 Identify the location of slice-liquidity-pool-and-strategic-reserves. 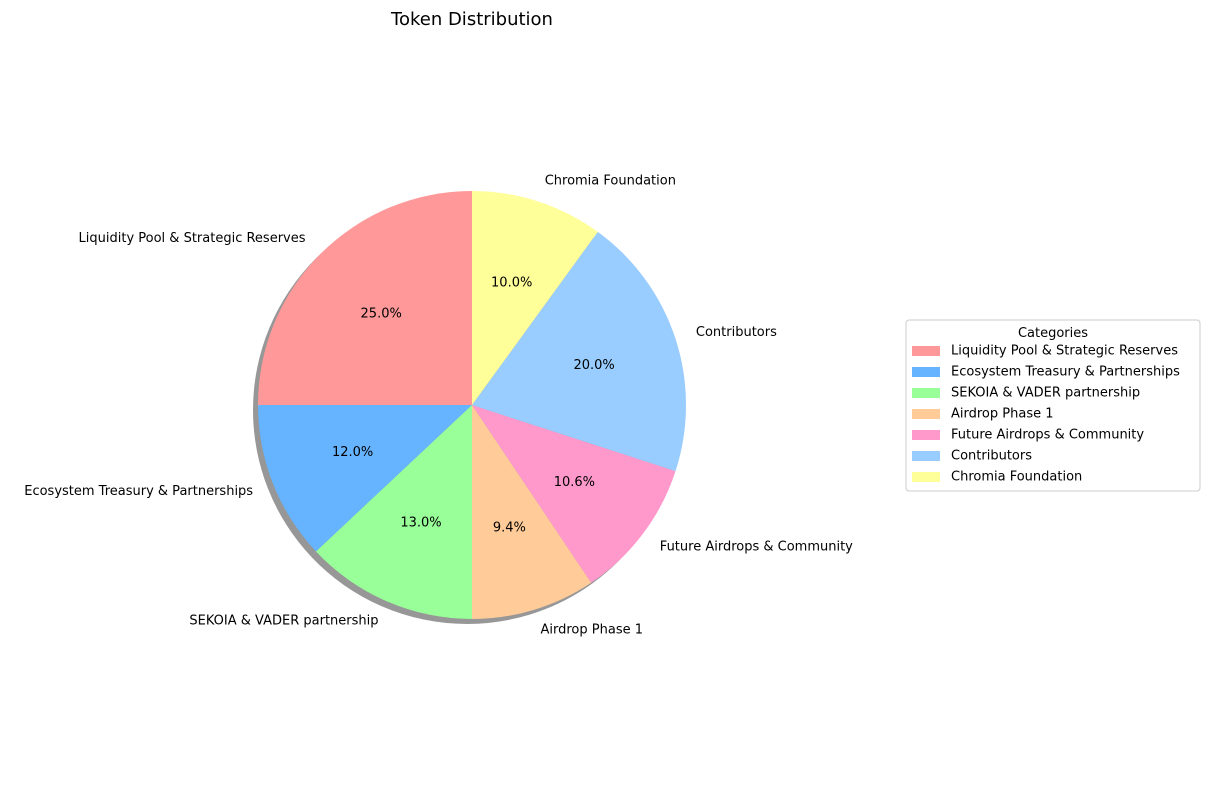
(365, 298).